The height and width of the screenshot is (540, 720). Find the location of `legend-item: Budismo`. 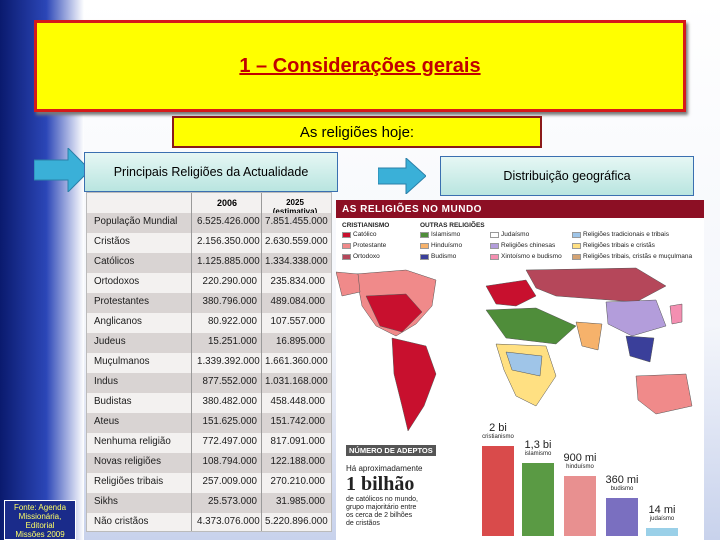

legend-item: Budismo is located at coordinates (438, 256).